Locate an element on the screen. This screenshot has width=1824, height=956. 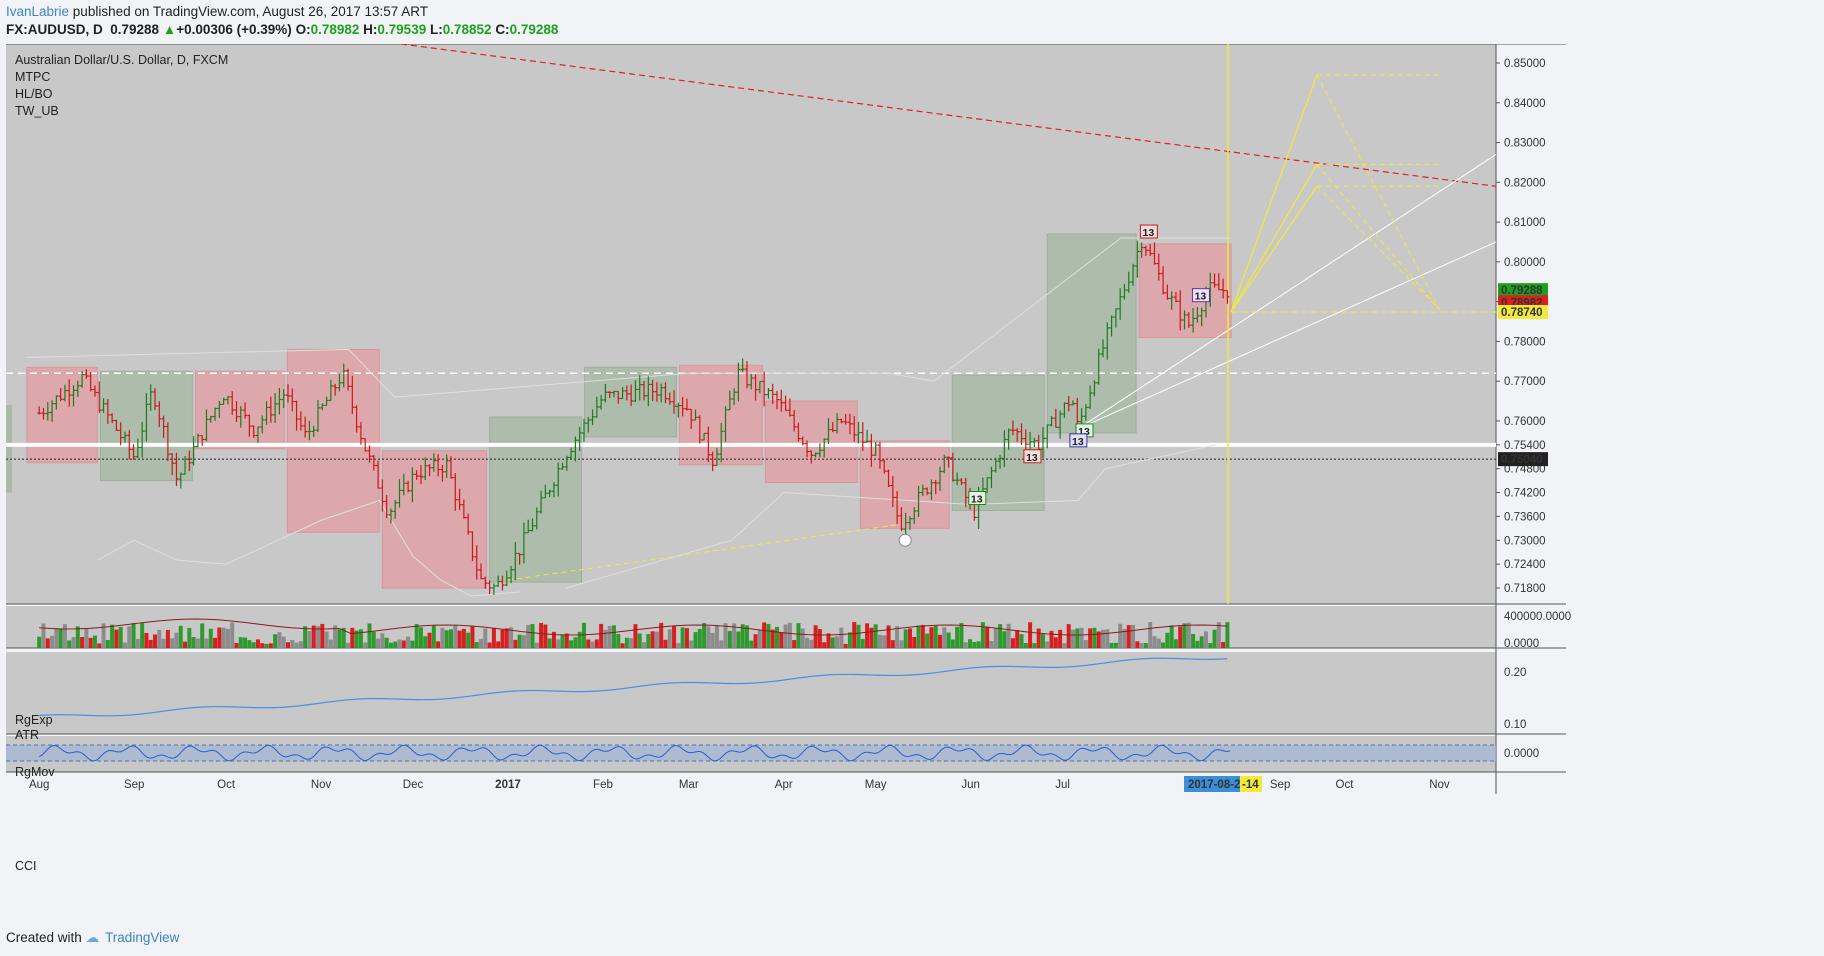
open-label: O: is located at coordinates (303, 29).